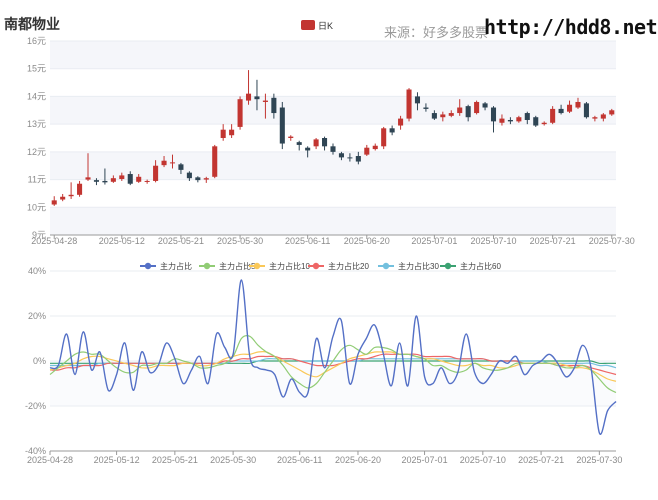 This screenshot has height=500, width=658. Describe the element at coordinates (307, 241) in the screenshot. I see `date-tick-label: 2025-06-11` at that location.